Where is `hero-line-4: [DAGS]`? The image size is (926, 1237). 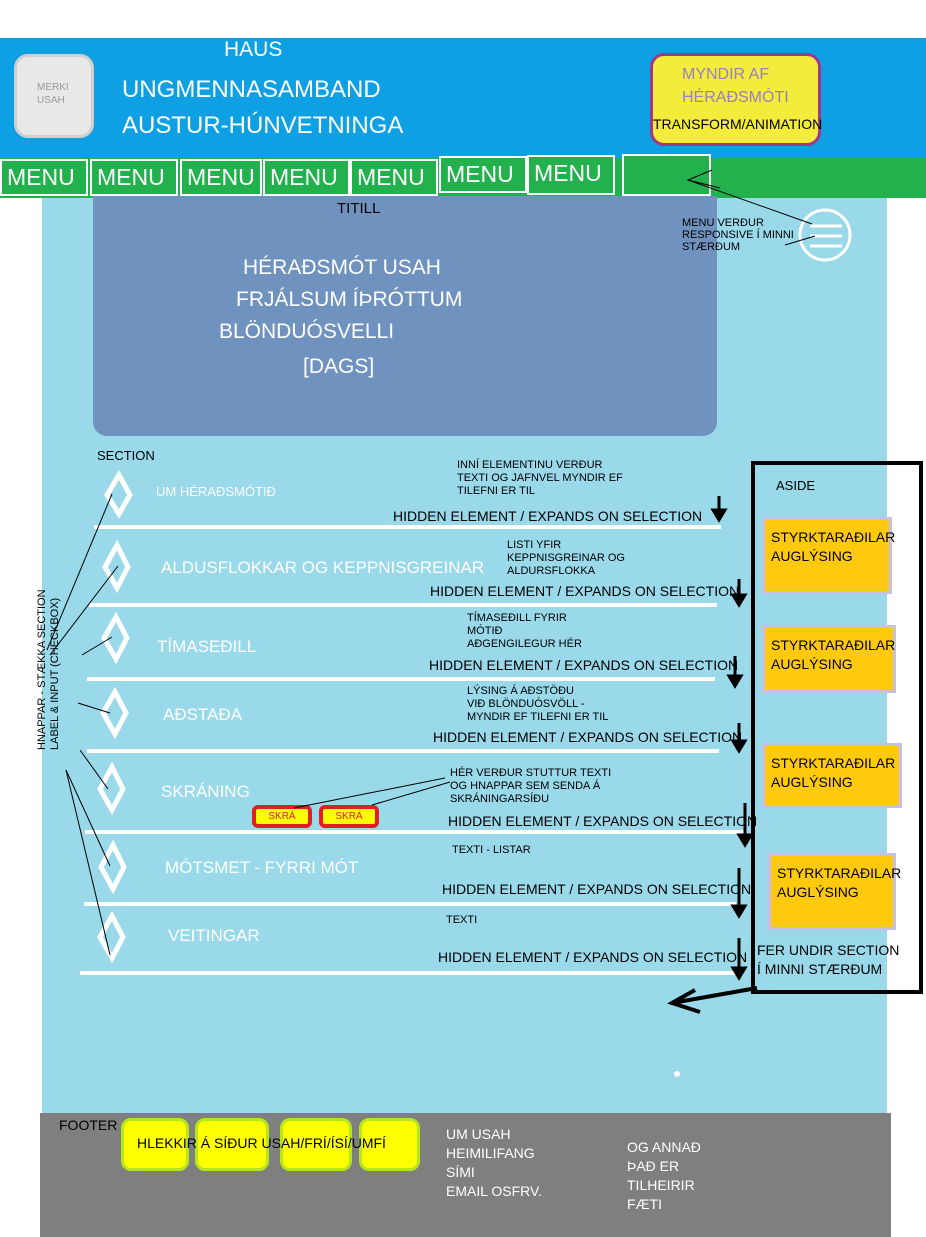
hero-line-4: [DAGS] is located at coordinates (339, 366).